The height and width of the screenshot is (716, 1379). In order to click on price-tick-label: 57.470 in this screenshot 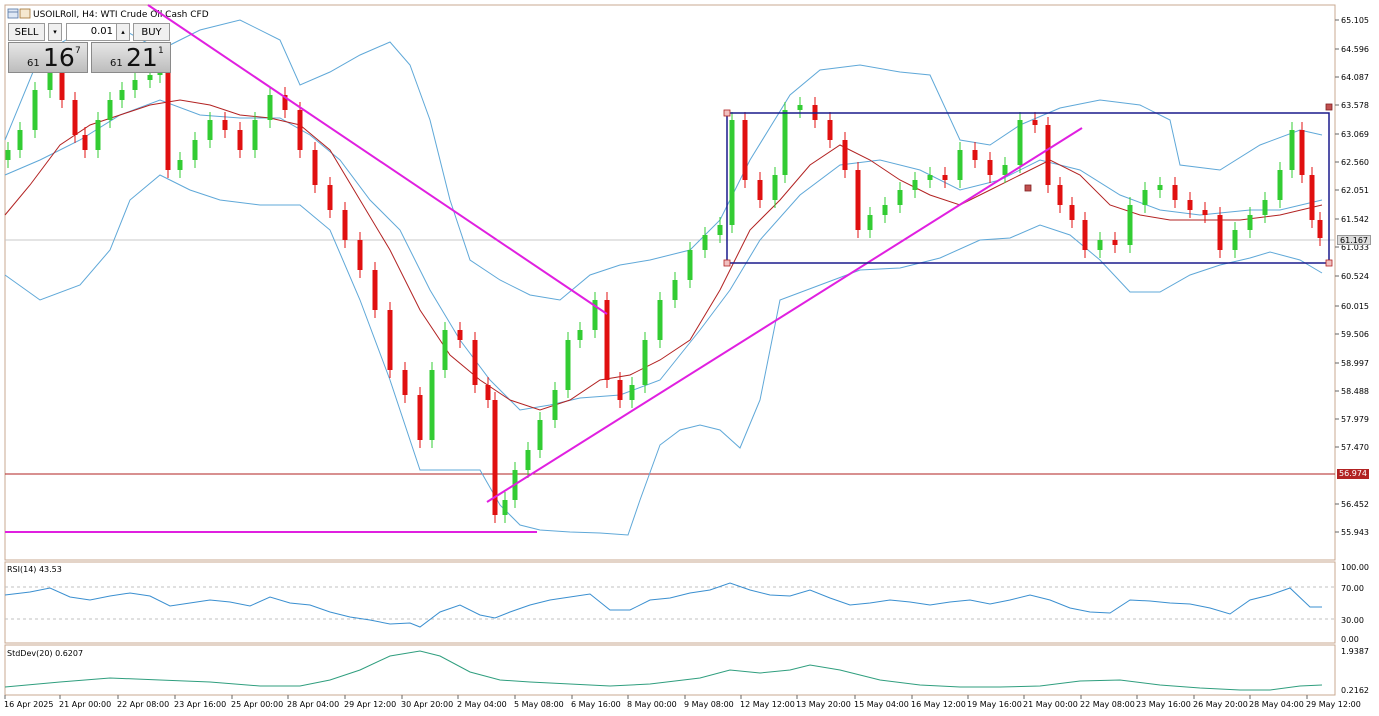, I will do `click(1355, 447)`.